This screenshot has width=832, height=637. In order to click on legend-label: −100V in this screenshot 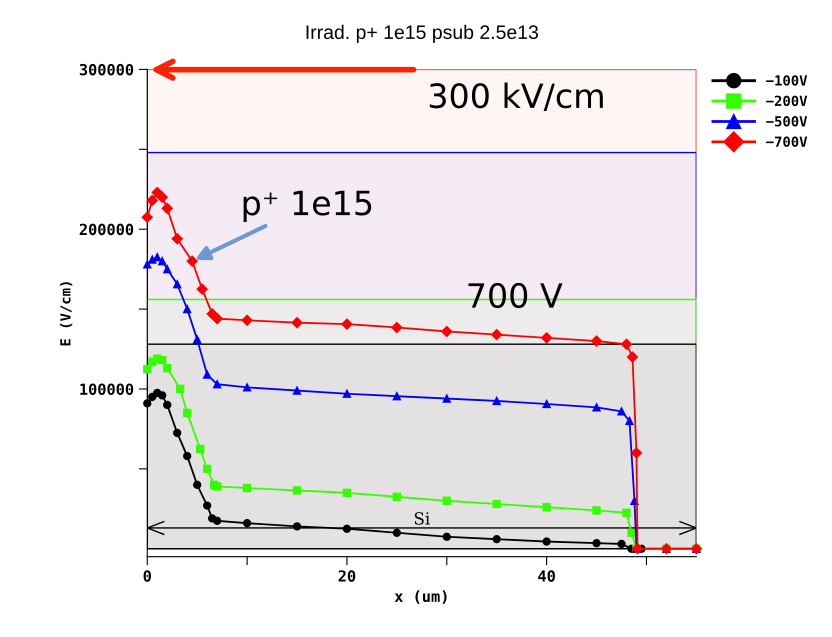, I will do `click(787, 80)`.